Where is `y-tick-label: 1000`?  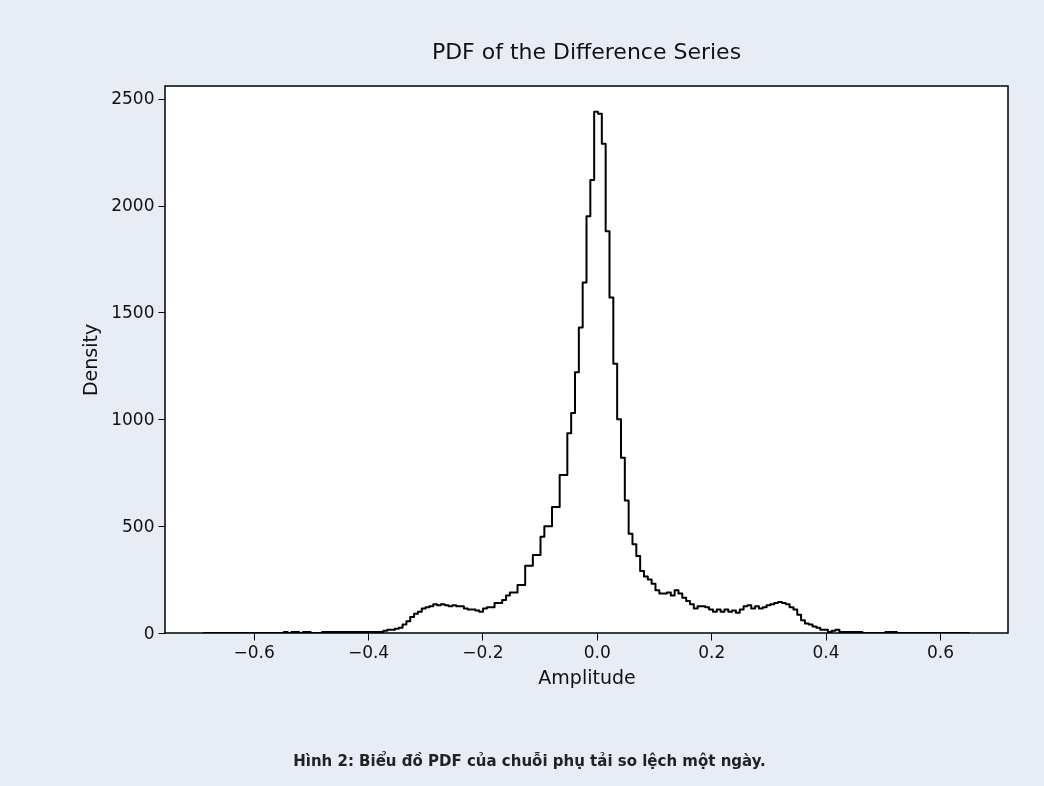
y-tick-label: 1000 is located at coordinates (133, 418).